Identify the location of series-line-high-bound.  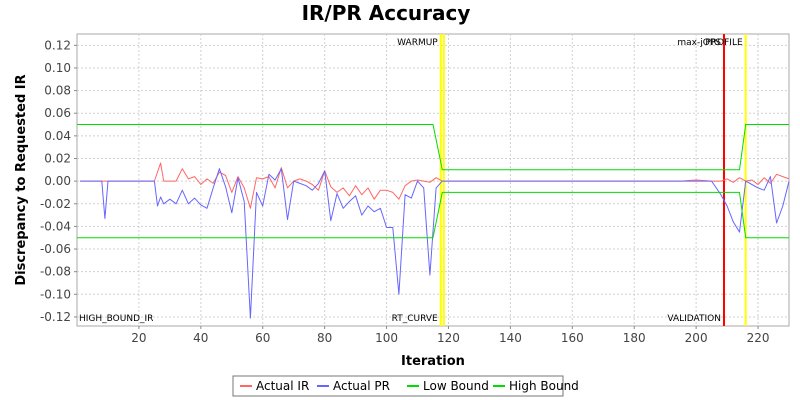
(433, 147).